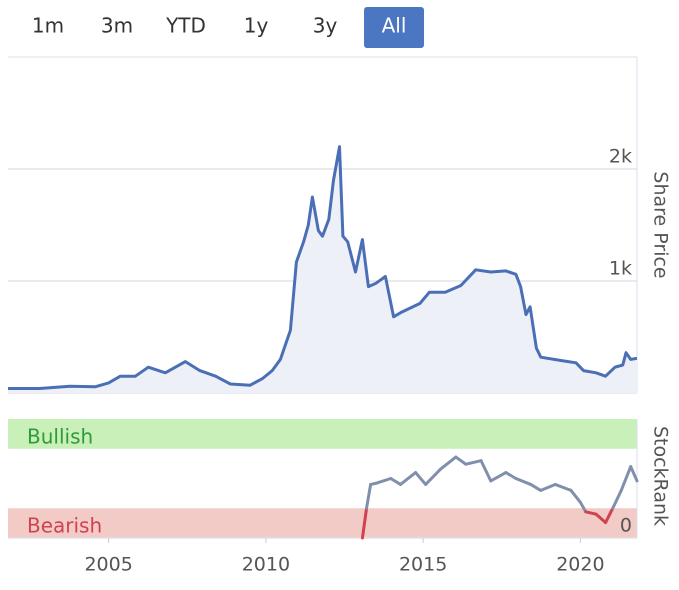 Image resolution: width=679 pixels, height=590 pixels. Describe the element at coordinates (117, 26) in the screenshot. I see `range-button: 3m` at that location.